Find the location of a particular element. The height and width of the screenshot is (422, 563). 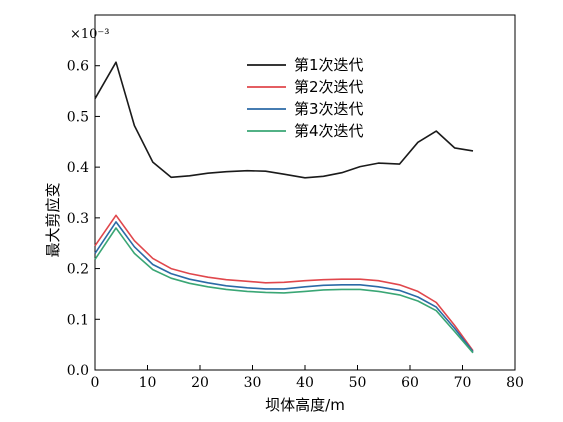

y-tick-label: 0.0 is located at coordinates (78, 371).